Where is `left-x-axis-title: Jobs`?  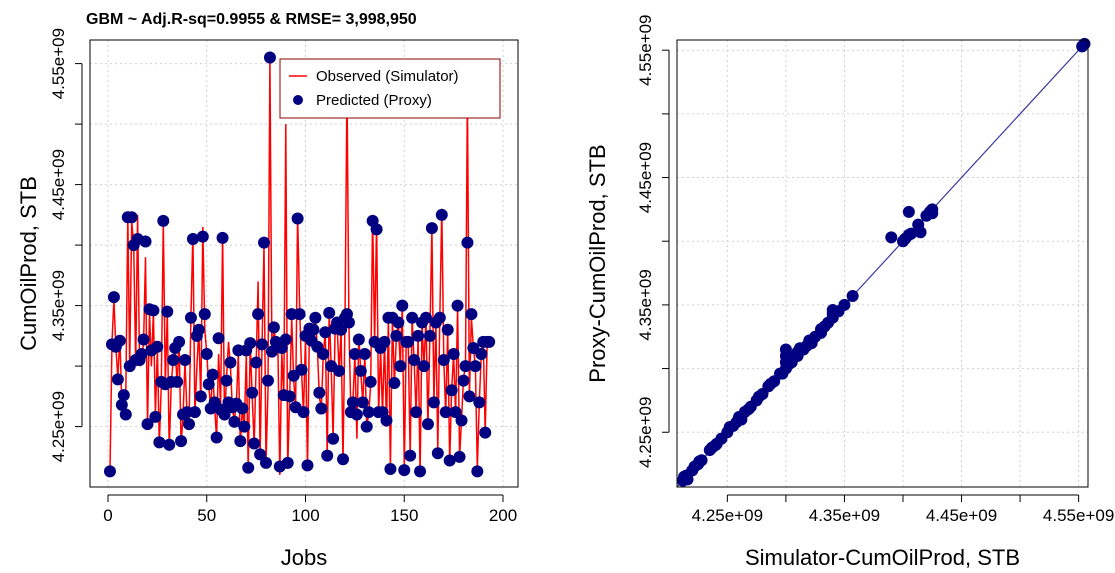
left-x-axis-title: Jobs is located at coordinates (304, 557).